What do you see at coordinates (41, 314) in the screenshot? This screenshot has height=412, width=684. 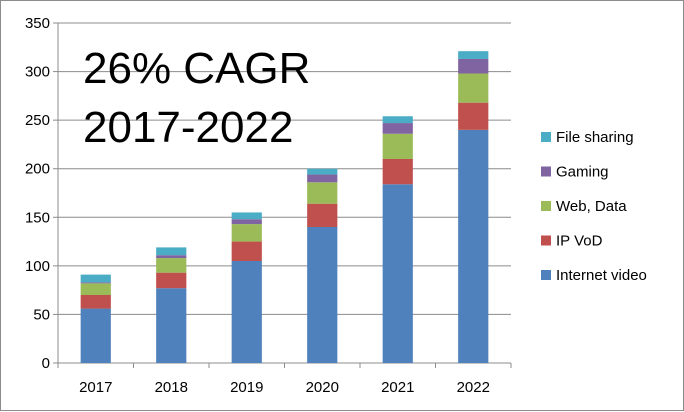 I see `y-tick-label: 50` at bounding box center [41, 314].